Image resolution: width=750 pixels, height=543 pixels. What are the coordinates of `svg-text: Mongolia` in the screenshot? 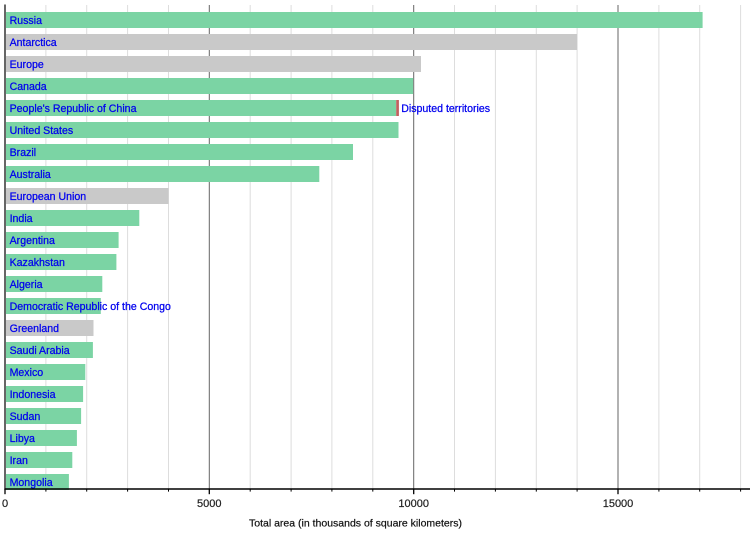 It's located at (31, 483).